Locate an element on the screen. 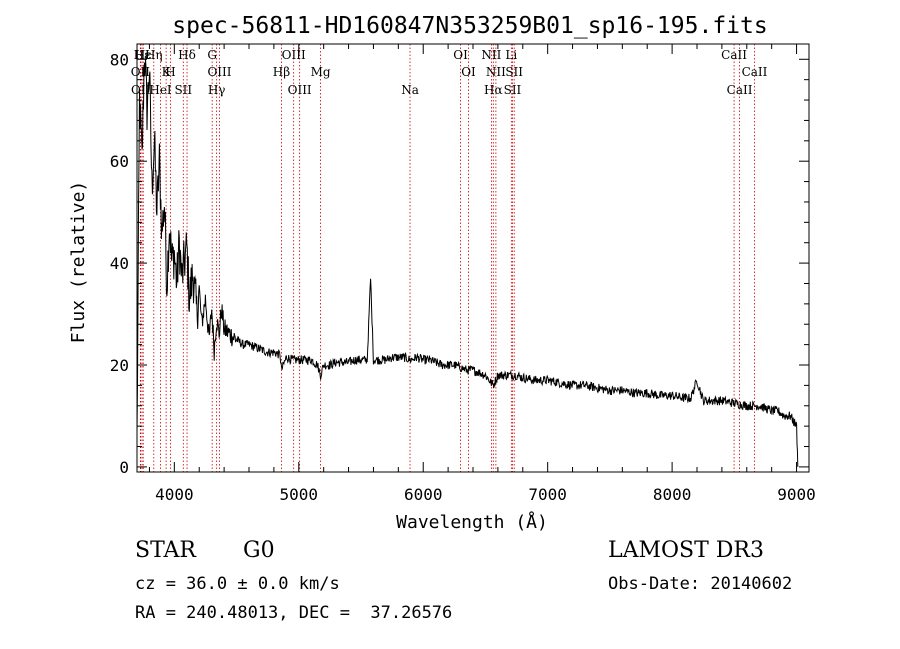 The height and width of the screenshot is (649, 900). obs-date-text: Obs-Date: 20140602 is located at coordinates (700, 584).